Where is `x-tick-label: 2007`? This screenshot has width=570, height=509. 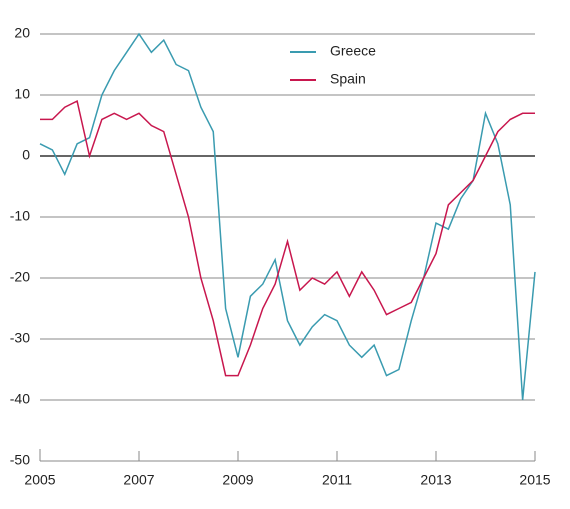 x-tick-label: 2007 is located at coordinates (138, 480).